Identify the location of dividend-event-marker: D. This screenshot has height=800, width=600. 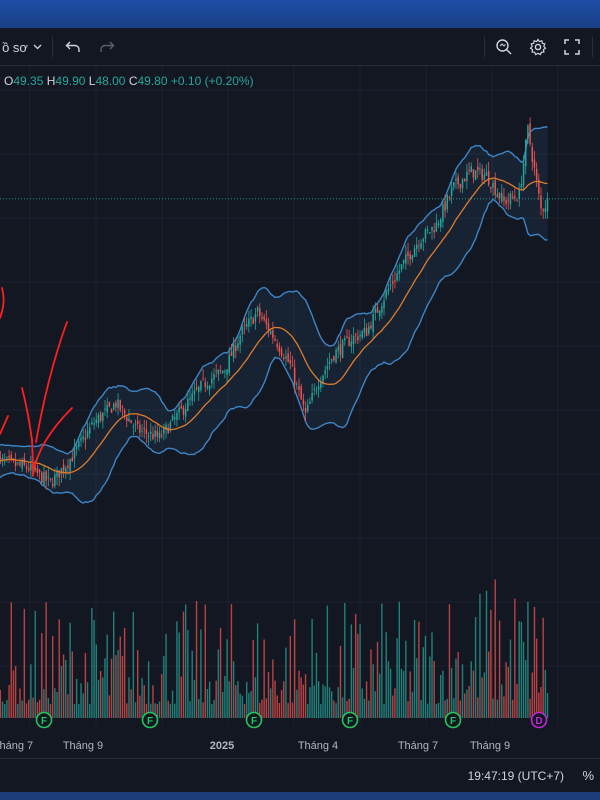
(539, 720).